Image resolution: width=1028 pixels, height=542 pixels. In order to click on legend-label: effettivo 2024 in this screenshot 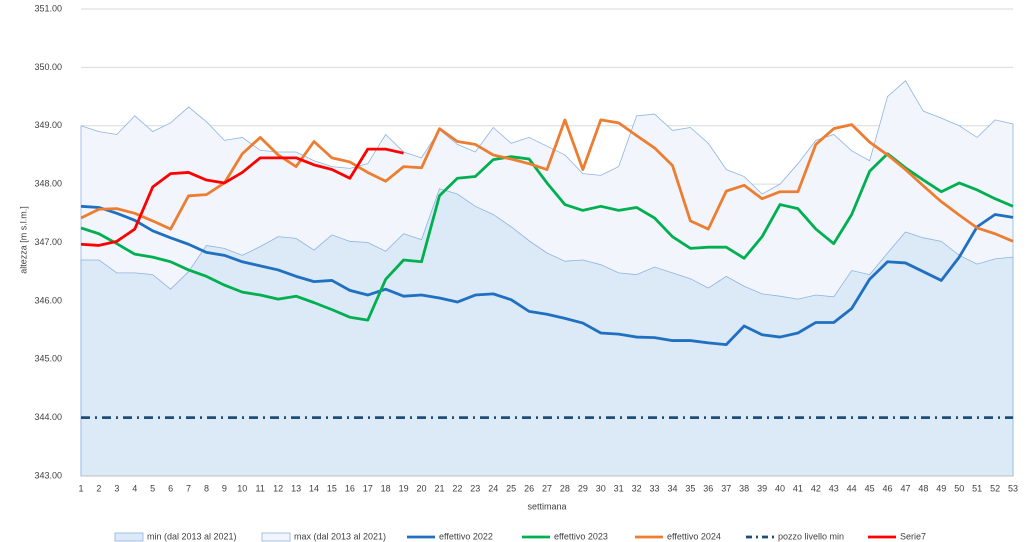, I will do `click(694, 536)`.